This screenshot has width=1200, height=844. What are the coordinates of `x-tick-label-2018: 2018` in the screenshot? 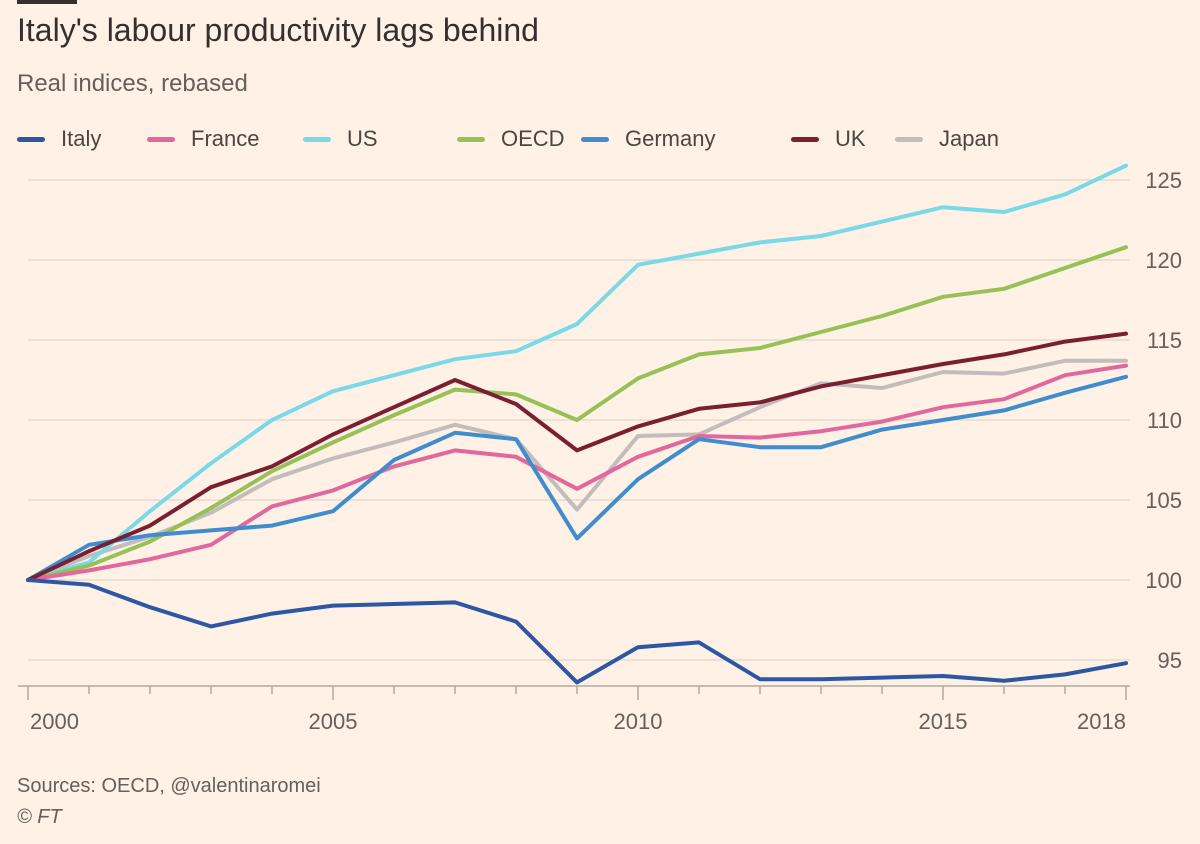 It's located at (1101, 721).